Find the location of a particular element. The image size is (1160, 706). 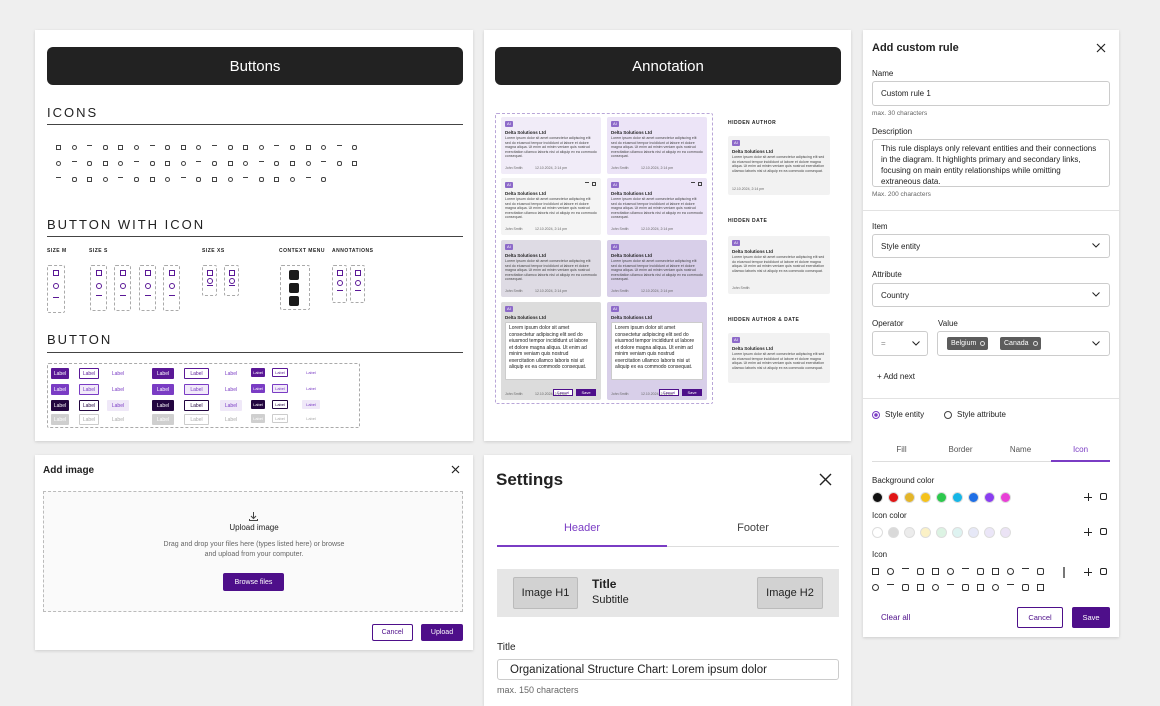

add-next-button: + Add next is located at coordinates (896, 376).